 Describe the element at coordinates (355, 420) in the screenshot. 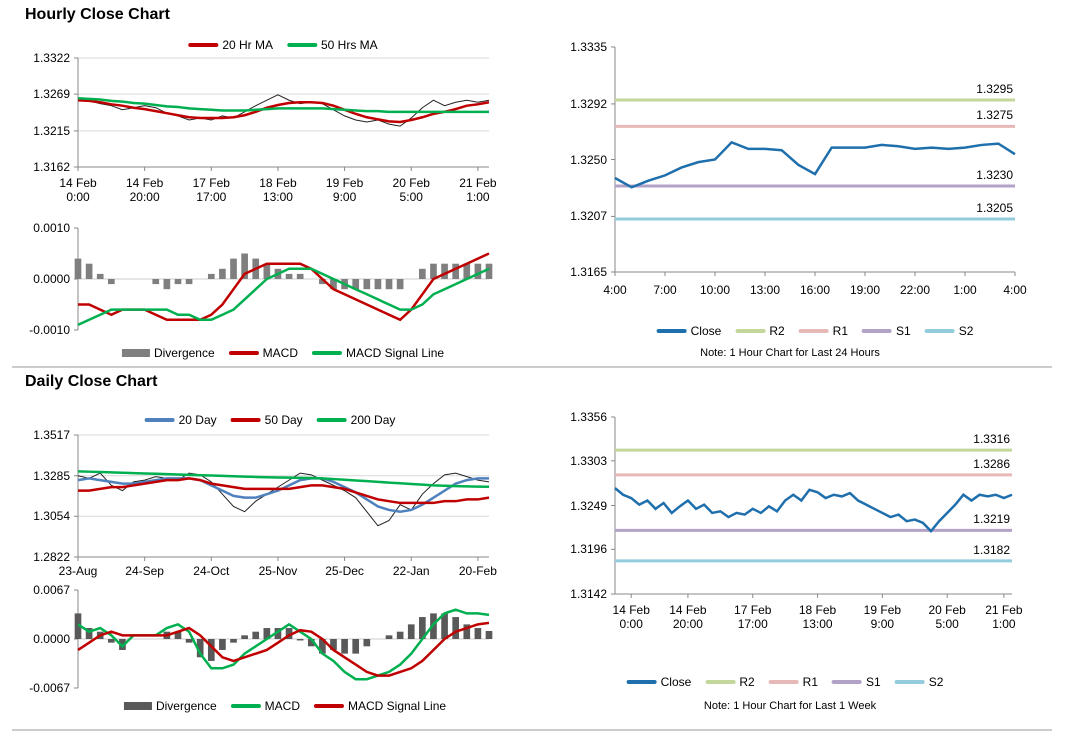

I see `legend-item: 200 Day` at that location.